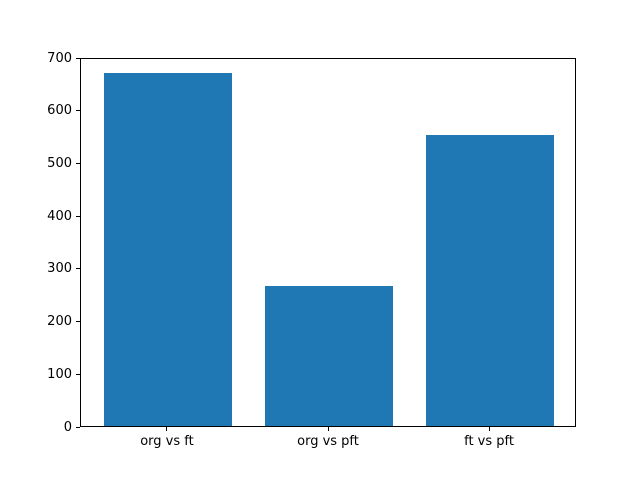  I want to click on bar-org-vs-ft, so click(168, 249).